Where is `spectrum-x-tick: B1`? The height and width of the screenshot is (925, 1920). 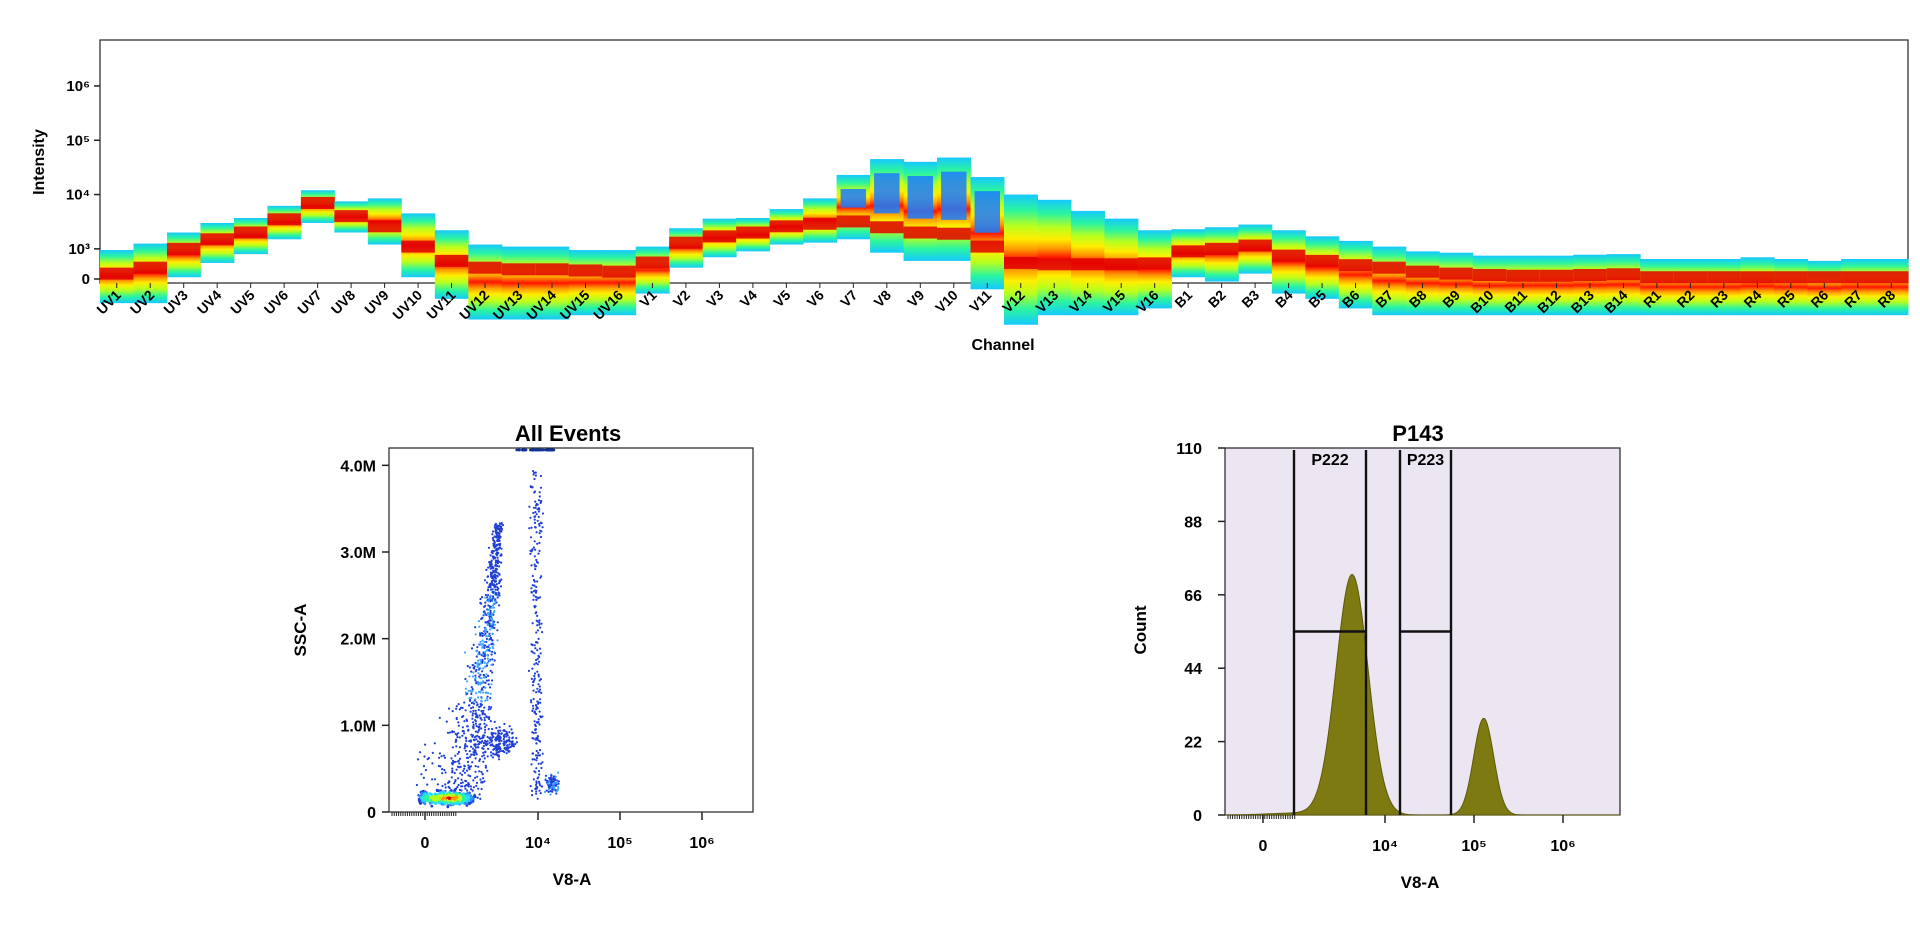 spectrum-x-tick: B1 is located at coordinates (1183, 299).